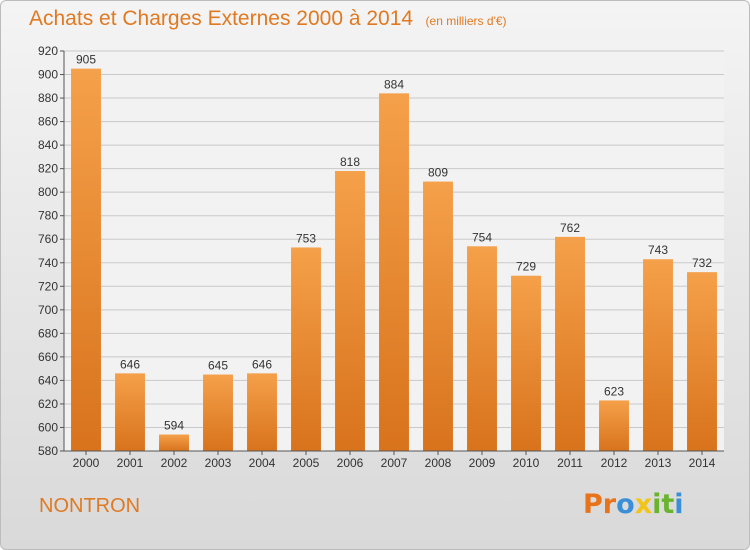 This screenshot has height=550, width=750. I want to click on y-tick-label: 720, so click(48, 286).